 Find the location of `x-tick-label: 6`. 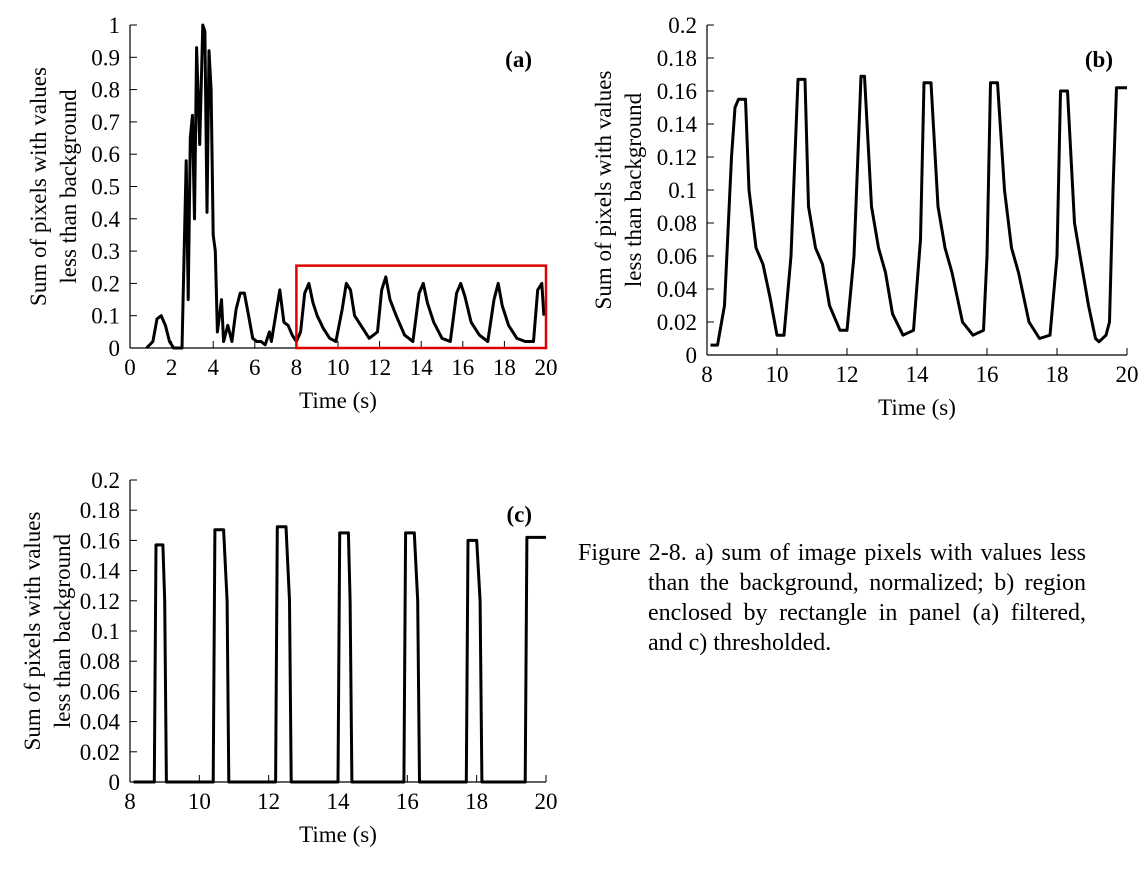

x-tick-label: 6 is located at coordinates (255, 367).